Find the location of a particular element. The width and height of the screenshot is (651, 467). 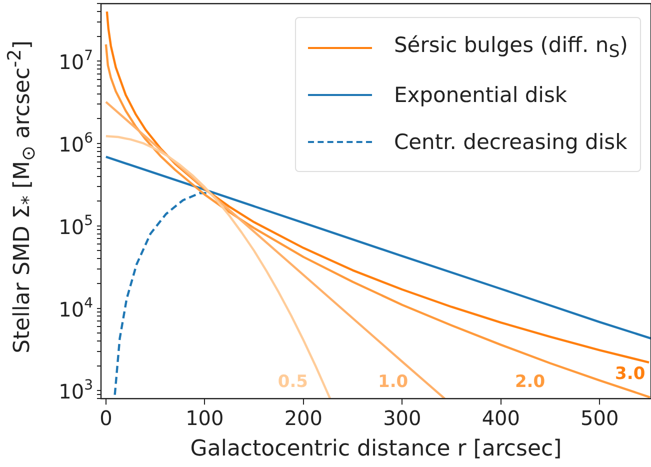

x-axis-title: Galactocentric distance r [arcsec] is located at coordinates (376, 449).